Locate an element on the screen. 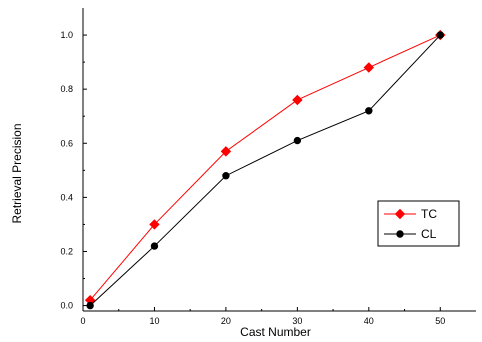 The height and width of the screenshot is (342, 482). x-axis-label: Cast Number is located at coordinates (275, 332).